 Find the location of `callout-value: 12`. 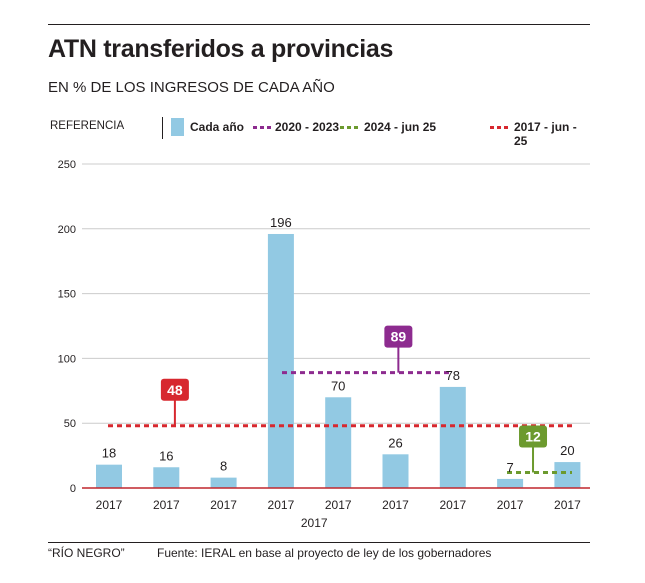

callout-value: 12 is located at coordinates (533, 436).